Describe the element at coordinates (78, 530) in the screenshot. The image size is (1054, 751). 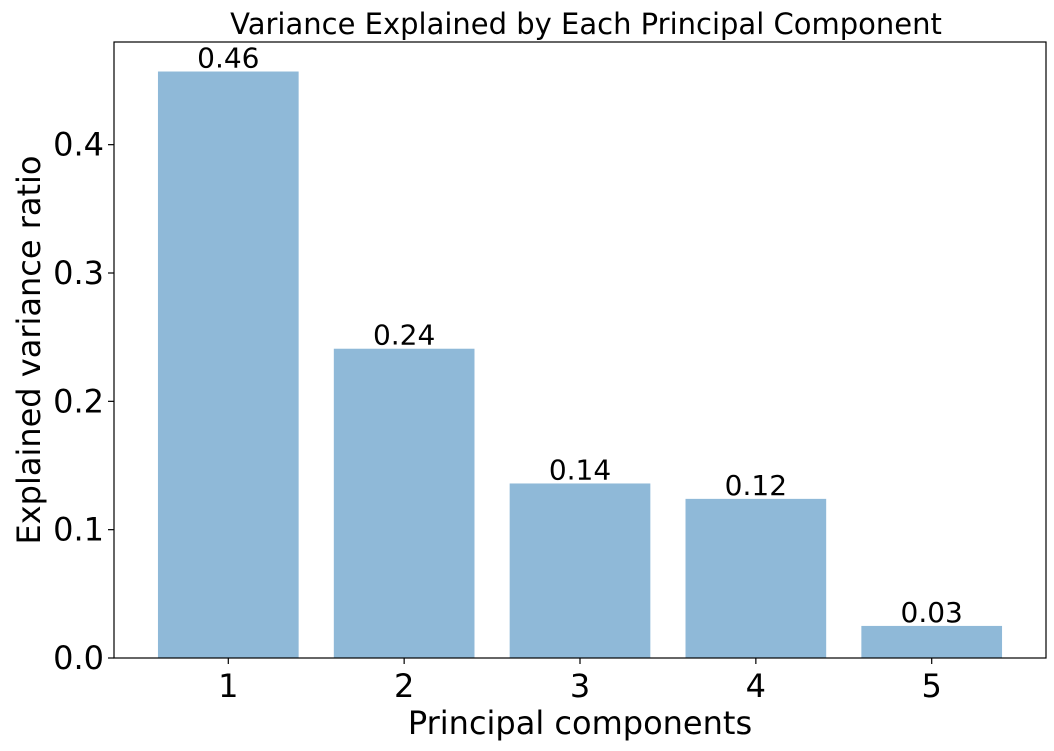
I see `y-tick-label-0.1: 0.1` at that location.